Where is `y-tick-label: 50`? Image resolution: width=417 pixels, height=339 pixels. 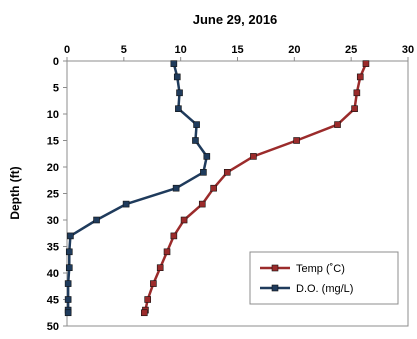 y-tick-label: 50 is located at coordinates (53, 327).